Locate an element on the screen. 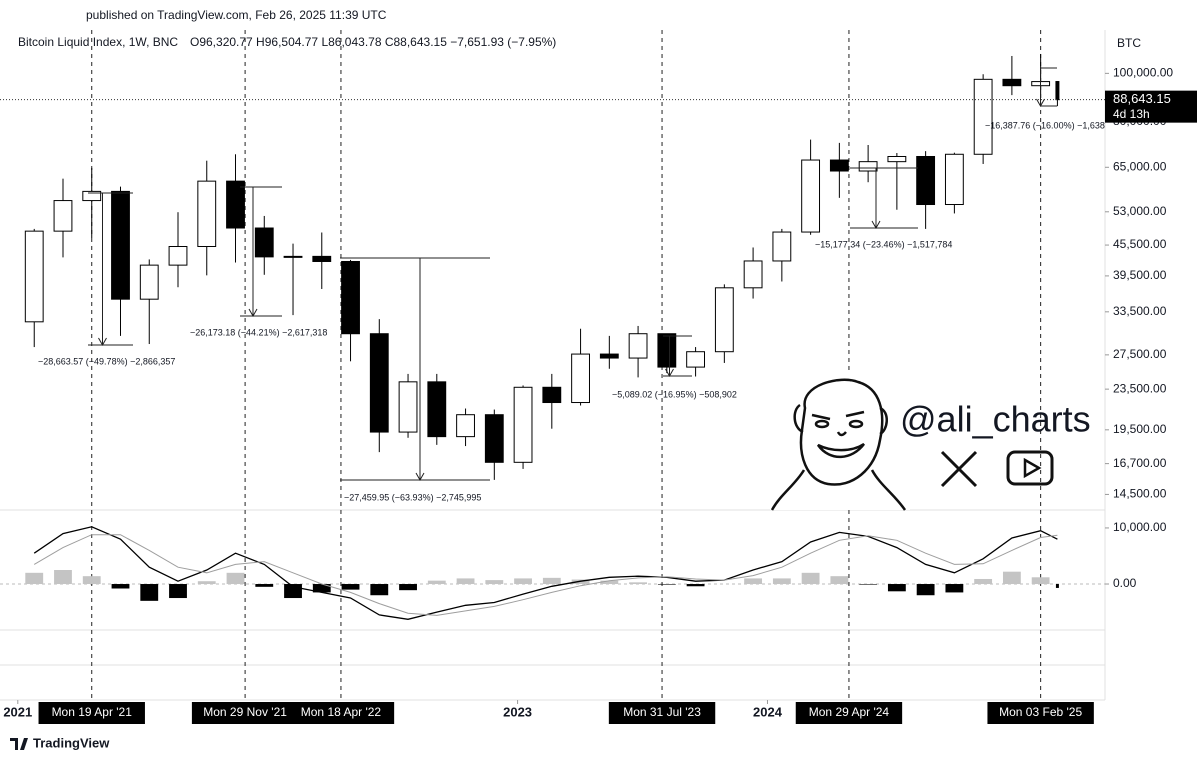  measure-label: −28,663.57 (−49.78%) −2,866,357 is located at coordinates (106, 361).